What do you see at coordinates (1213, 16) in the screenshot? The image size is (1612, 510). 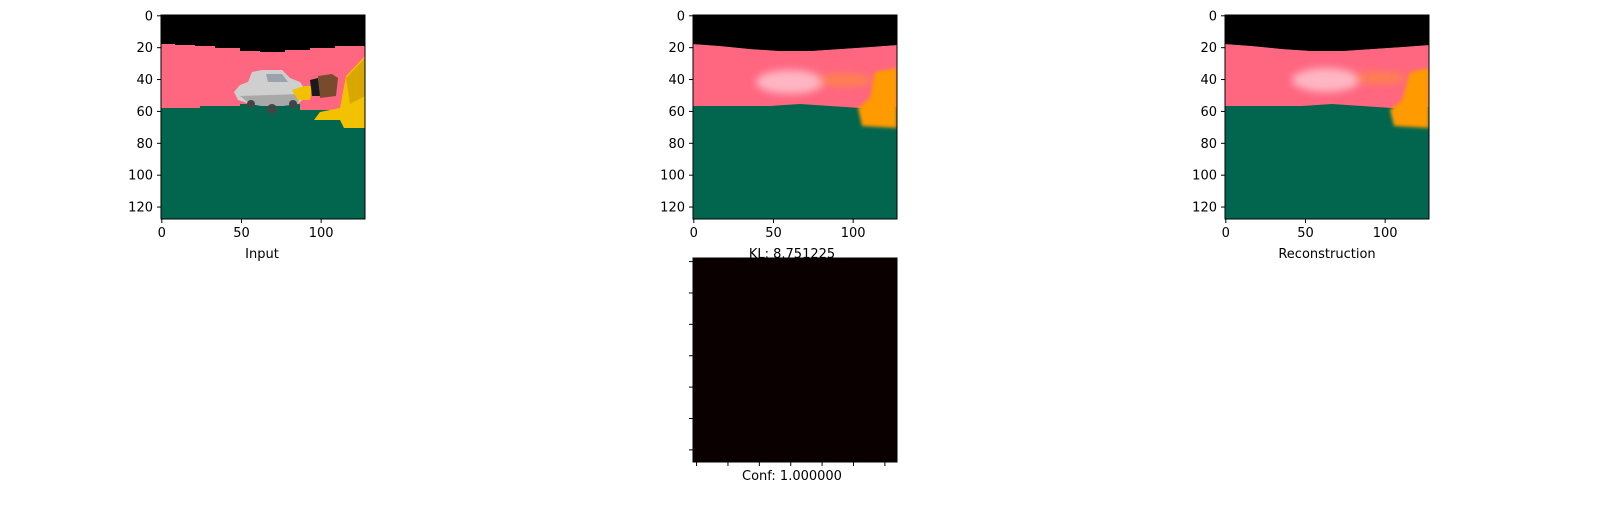 I see `reconstruction-ytick-label: 0` at bounding box center [1213, 16].